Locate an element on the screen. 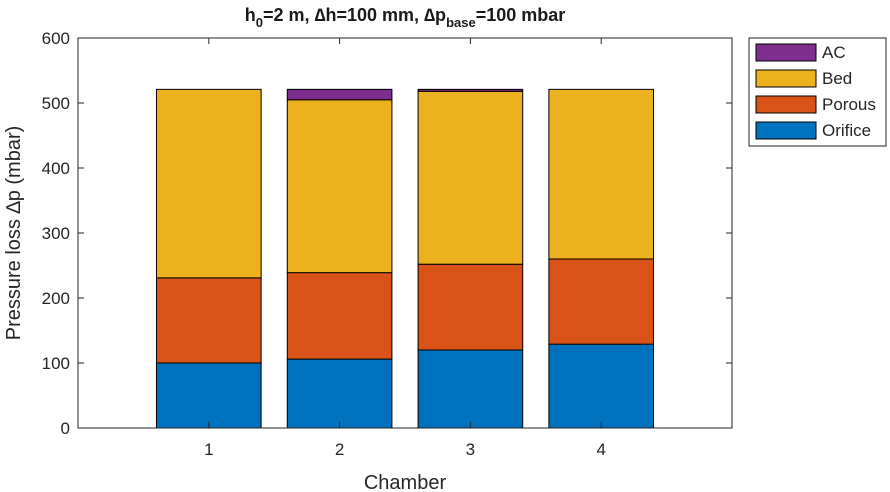 The width and height of the screenshot is (890, 492). y-tick-label: 400 is located at coordinates (56, 168).